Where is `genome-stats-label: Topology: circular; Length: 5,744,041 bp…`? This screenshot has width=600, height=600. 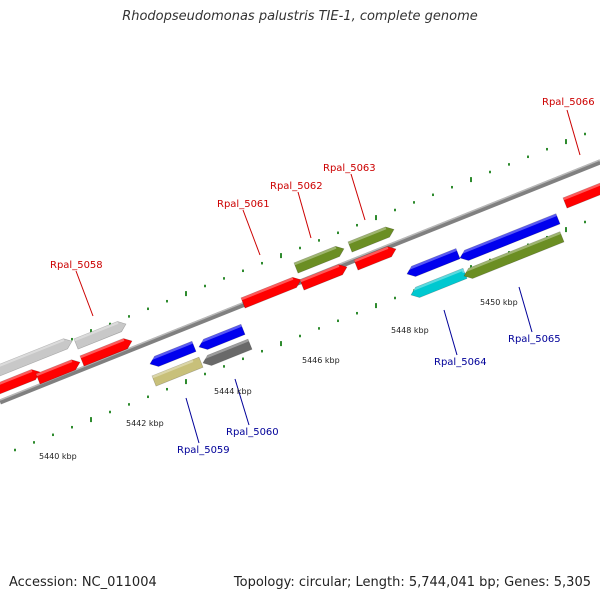 genome-stats-label: Topology: circular; Length: 5,744,041 bp… is located at coordinates (412, 582).